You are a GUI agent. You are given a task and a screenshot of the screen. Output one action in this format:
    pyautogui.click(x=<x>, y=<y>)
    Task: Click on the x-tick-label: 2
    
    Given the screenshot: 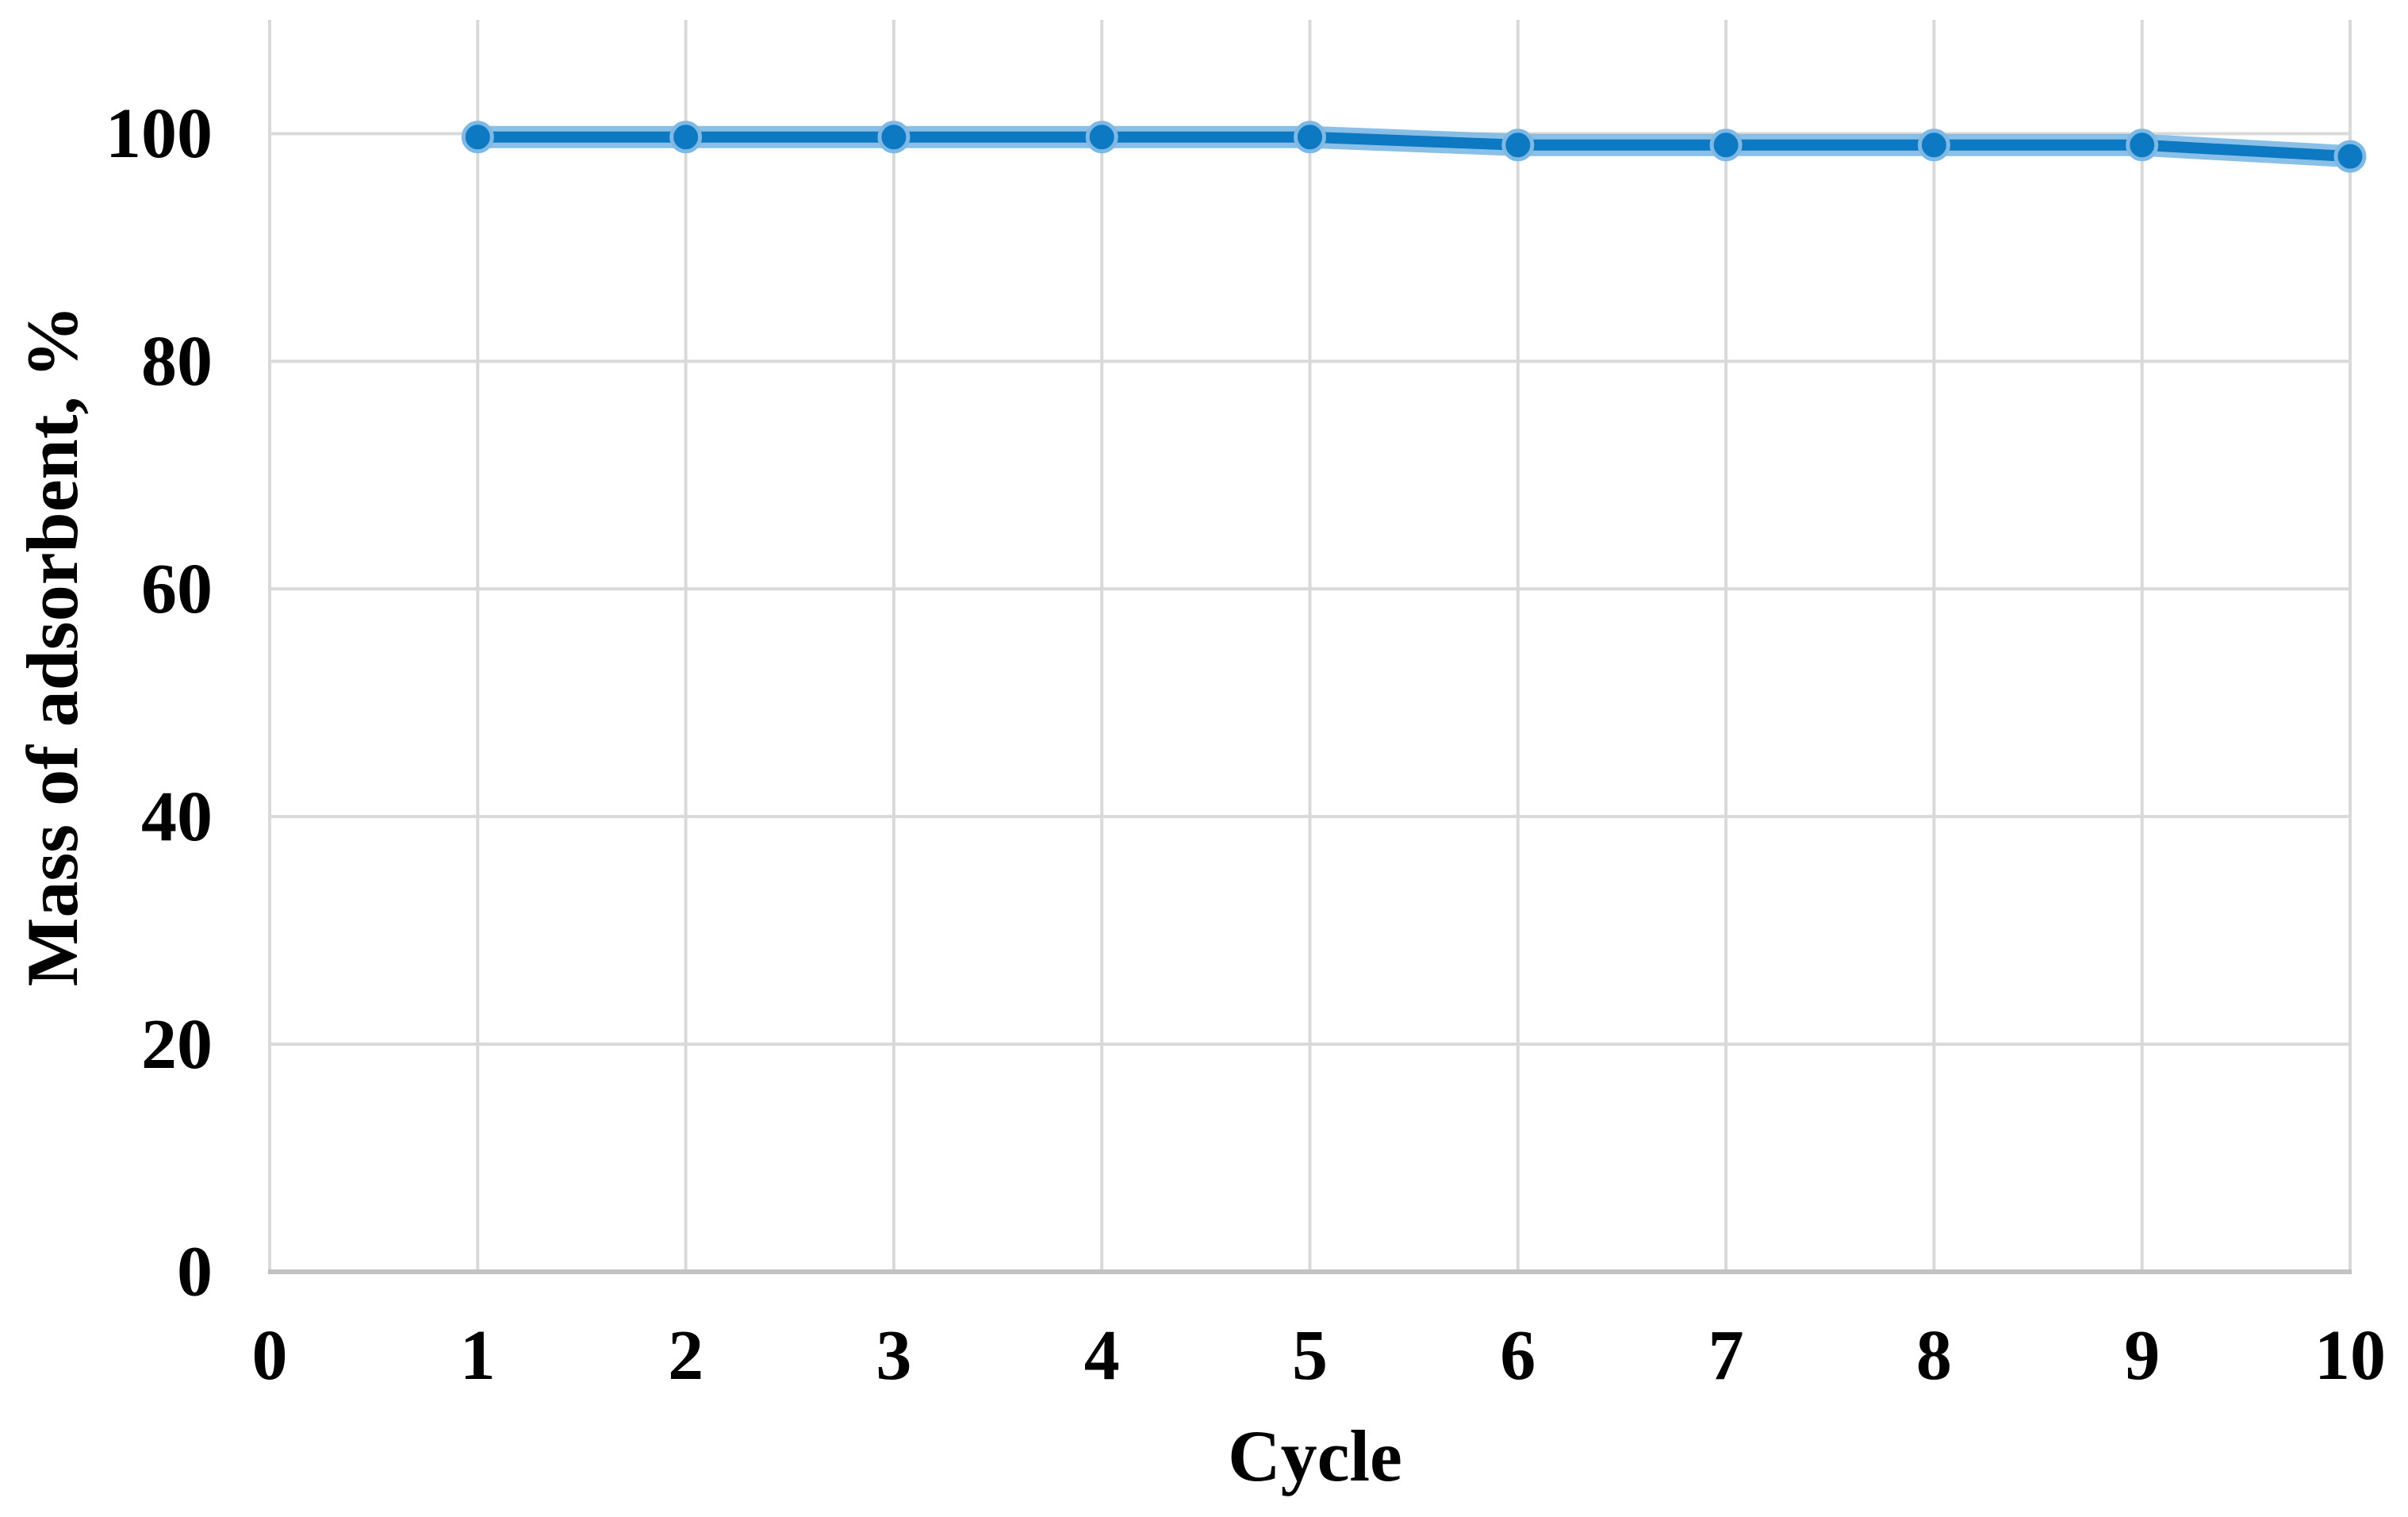 What is the action you would take?
    pyautogui.click(x=686, y=1355)
    